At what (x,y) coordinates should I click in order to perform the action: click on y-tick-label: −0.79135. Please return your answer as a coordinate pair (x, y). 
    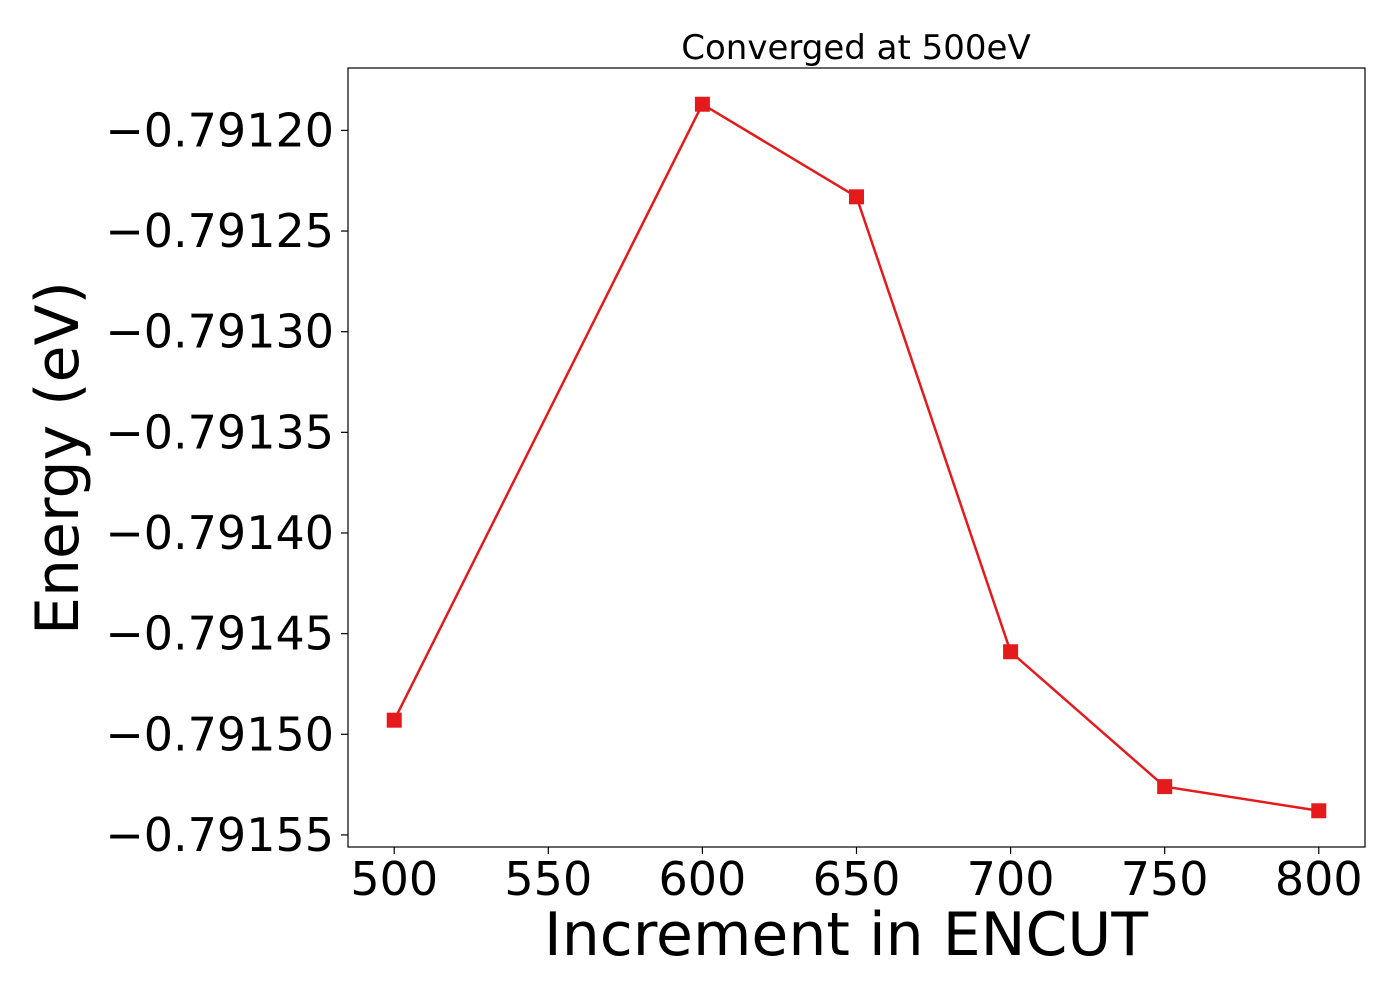
    Looking at the image, I should click on (219, 432).